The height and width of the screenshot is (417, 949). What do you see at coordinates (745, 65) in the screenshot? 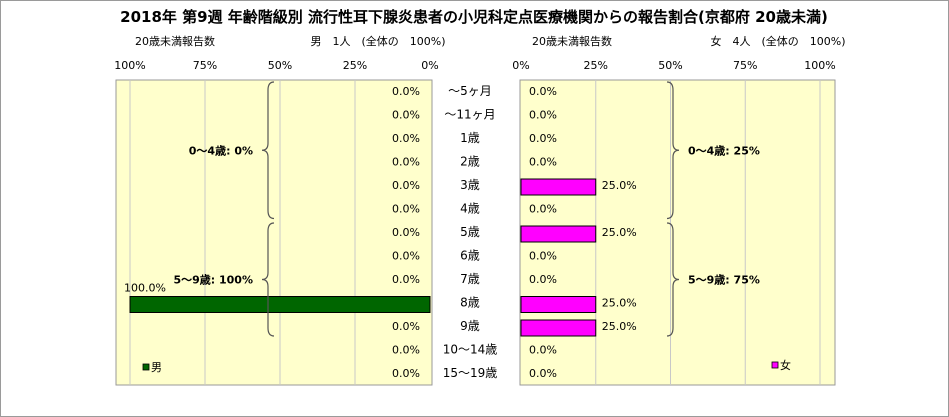
I see `right-tick-label: 75%` at bounding box center [745, 65].